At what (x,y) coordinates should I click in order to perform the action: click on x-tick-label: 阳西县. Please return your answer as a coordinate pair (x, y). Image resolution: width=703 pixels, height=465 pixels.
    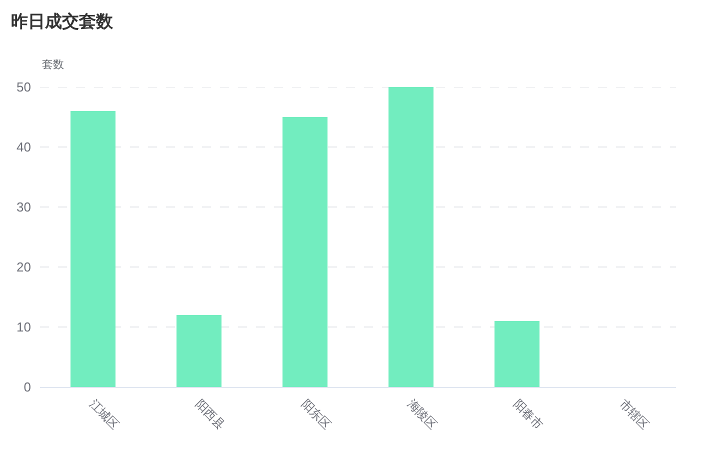
    Looking at the image, I should click on (210, 414).